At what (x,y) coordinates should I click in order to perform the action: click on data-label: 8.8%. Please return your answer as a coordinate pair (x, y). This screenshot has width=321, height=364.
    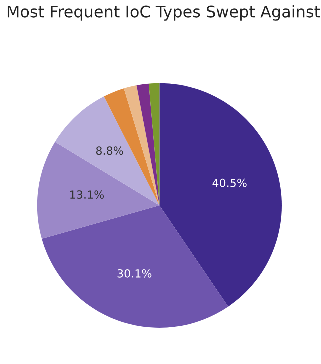
    Looking at the image, I should click on (110, 151).